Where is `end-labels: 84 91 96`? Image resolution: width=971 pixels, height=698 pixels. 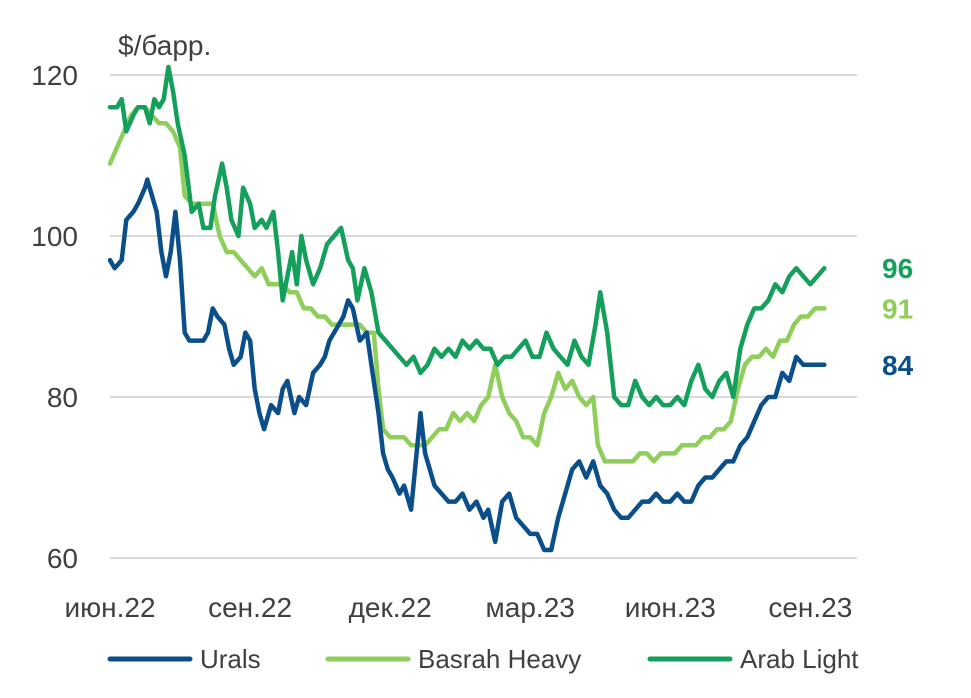
end-labels: 84 91 96 is located at coordinates (898, 317).